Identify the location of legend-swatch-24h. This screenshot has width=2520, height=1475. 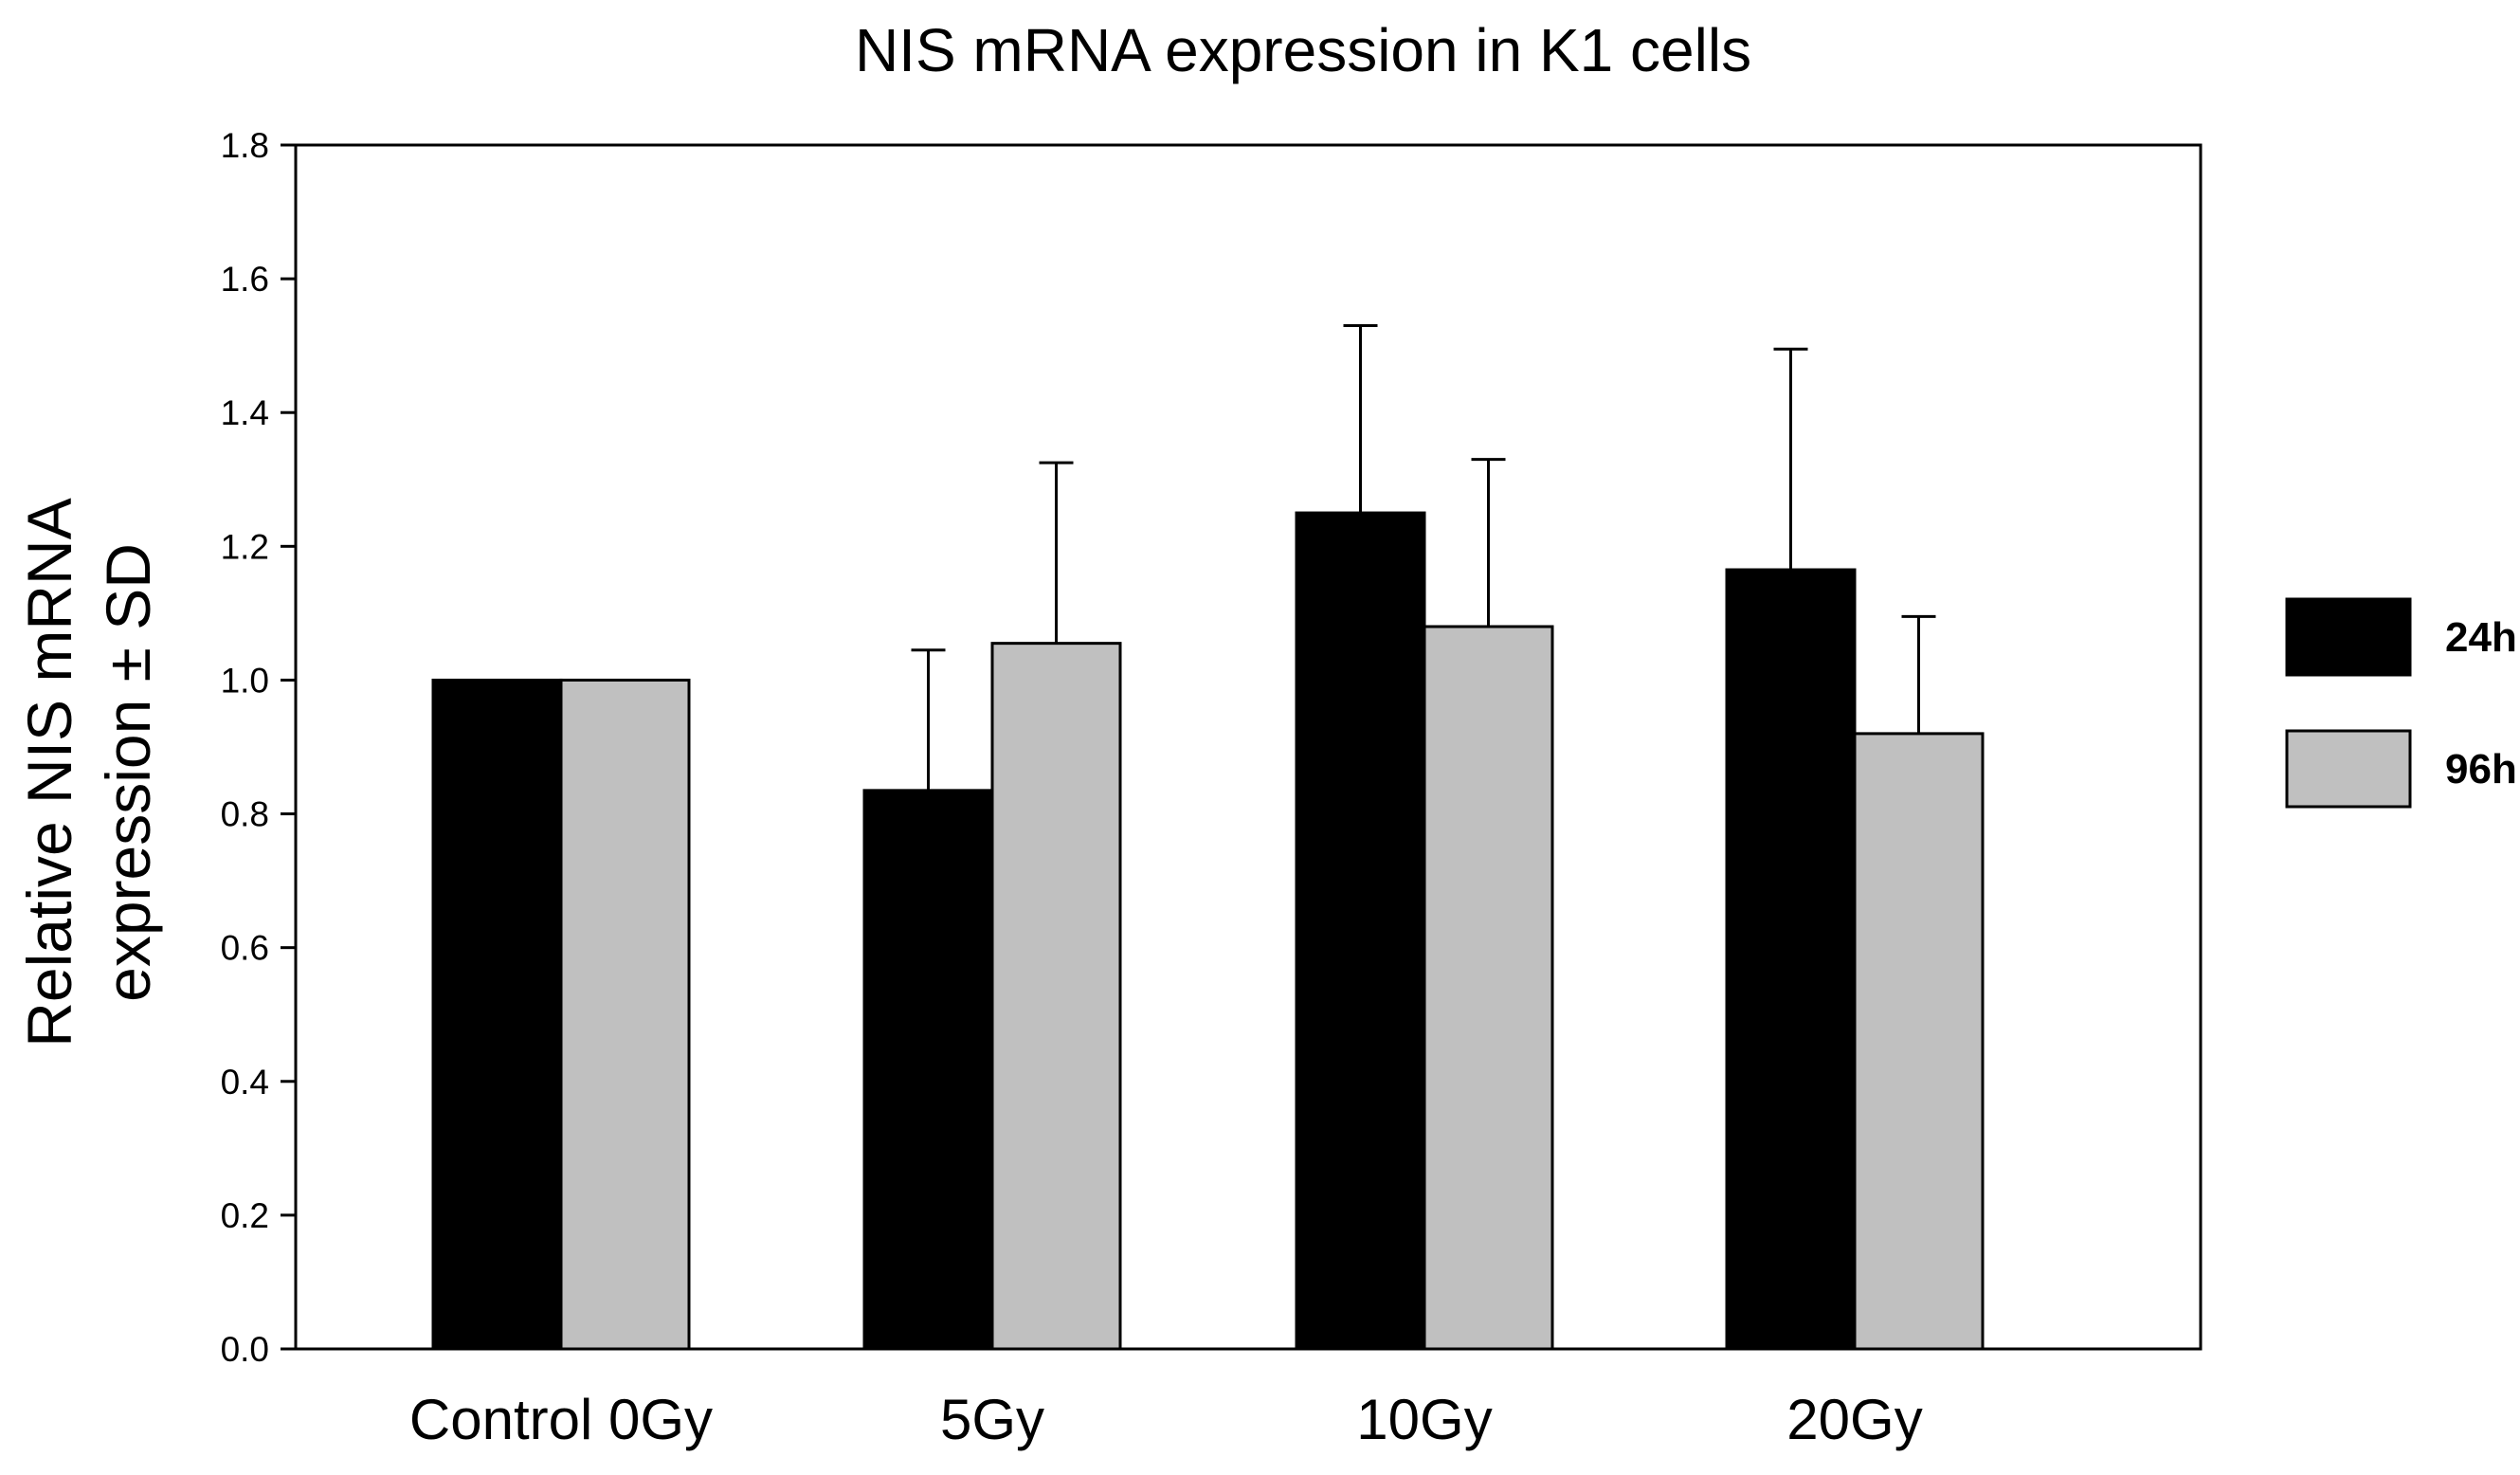
(2348, 637).